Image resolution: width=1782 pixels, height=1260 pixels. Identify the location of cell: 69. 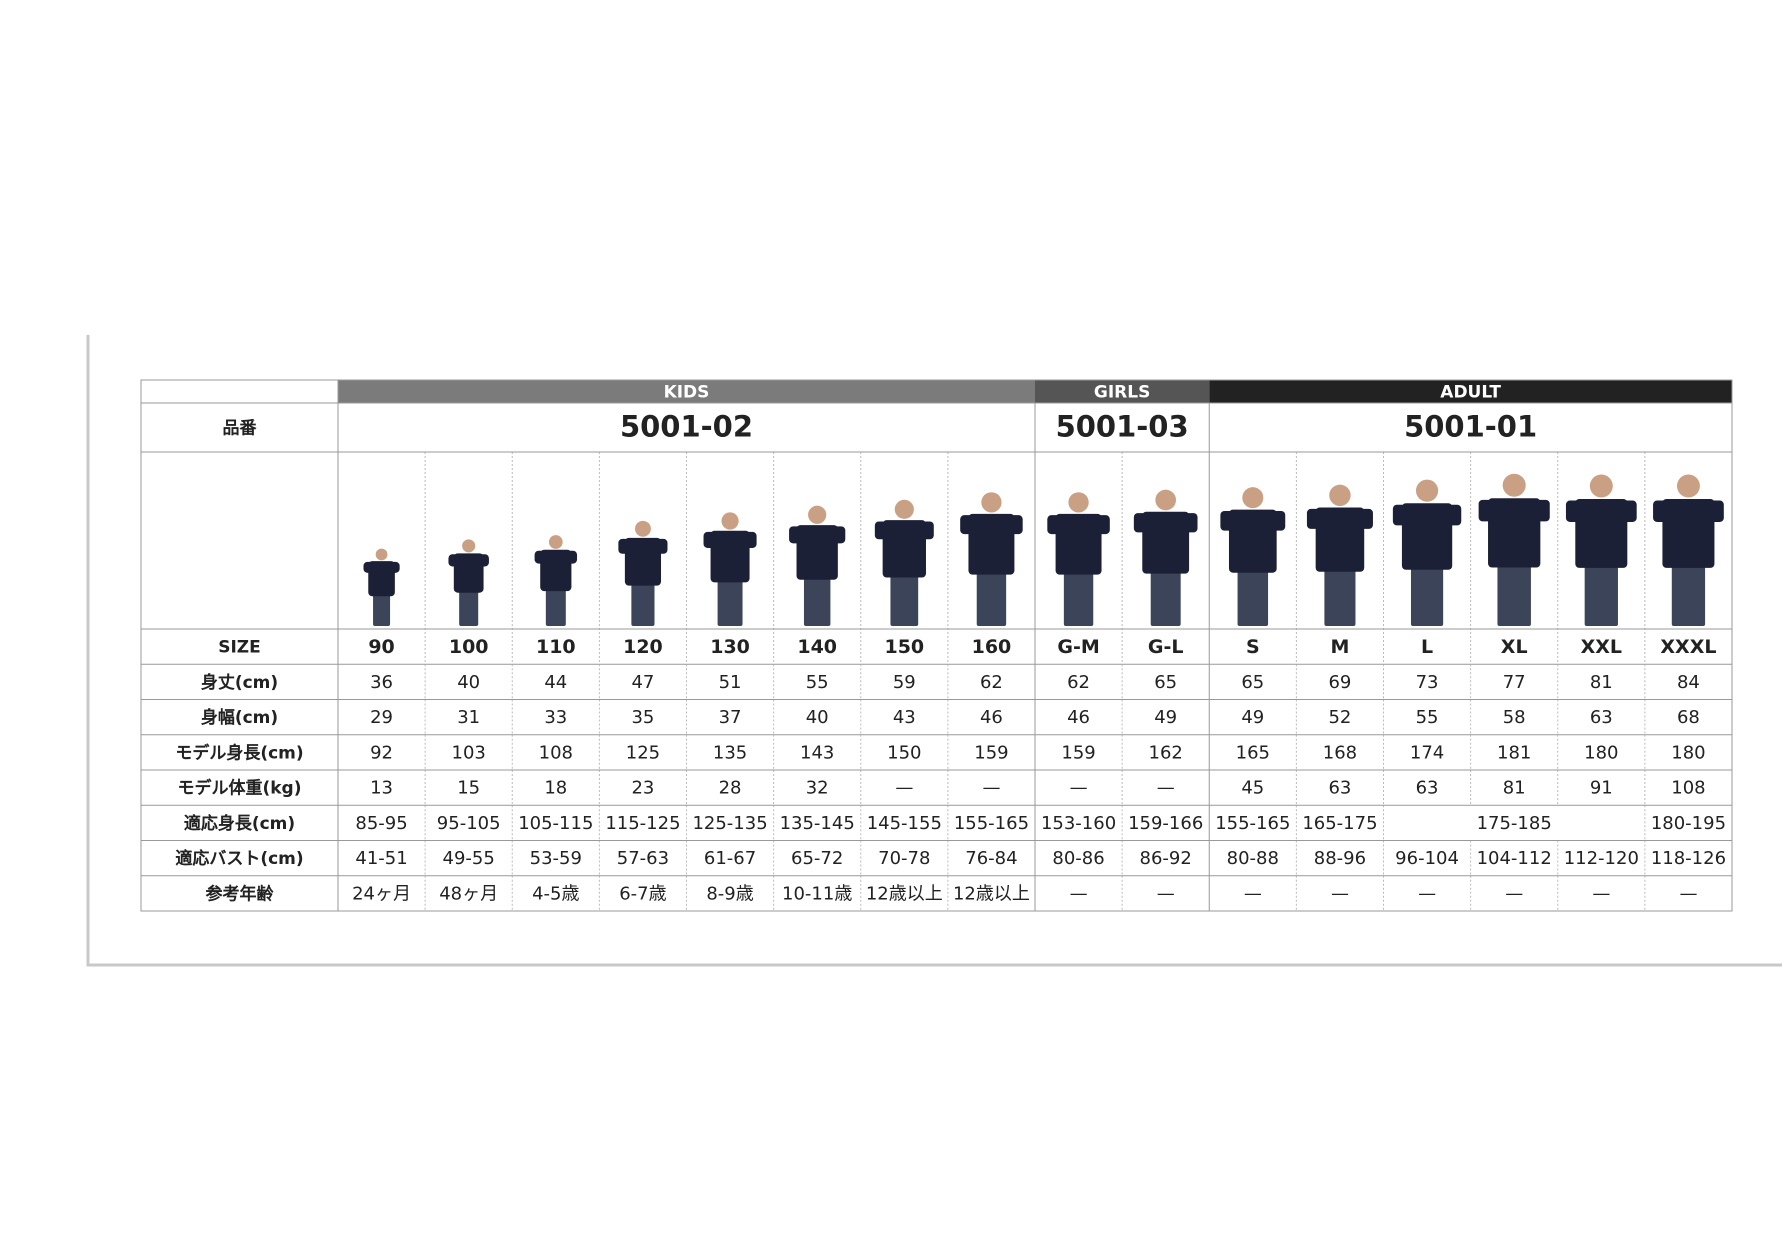
(1339, 682).